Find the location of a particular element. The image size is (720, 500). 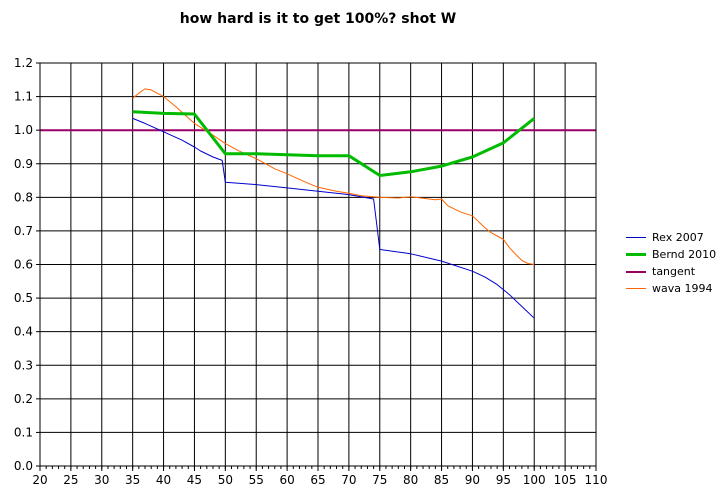

x-tick-label: 55 is located at coordinates (256, 480).